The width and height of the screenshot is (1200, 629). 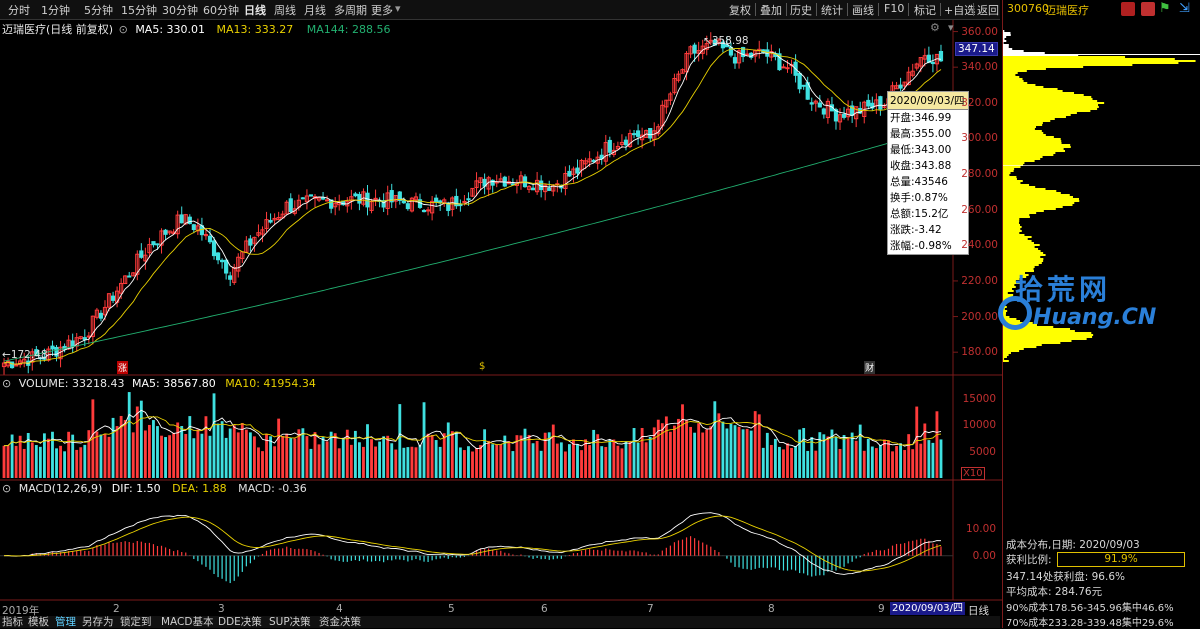 I want to click on button-back: 返回, so click(x=988, y=10).